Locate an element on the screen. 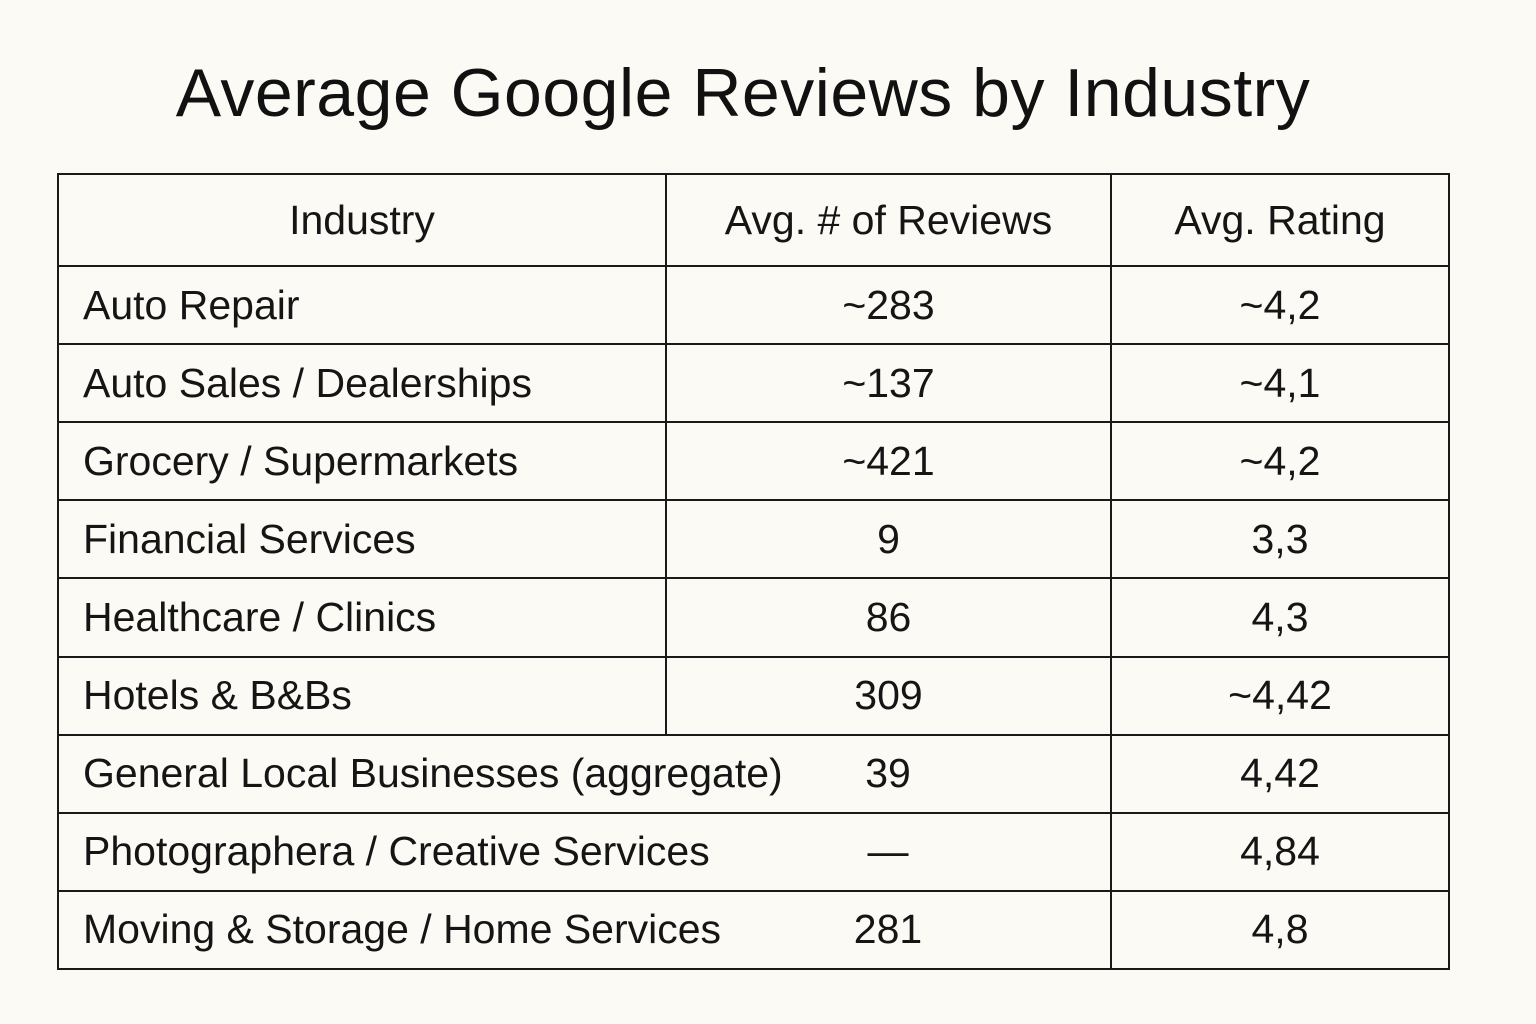 Image resolution: width=1536 pixels, height=1024 pixels. cell-avg-rating: ~4,1 is located at coordinates (1279, 383).